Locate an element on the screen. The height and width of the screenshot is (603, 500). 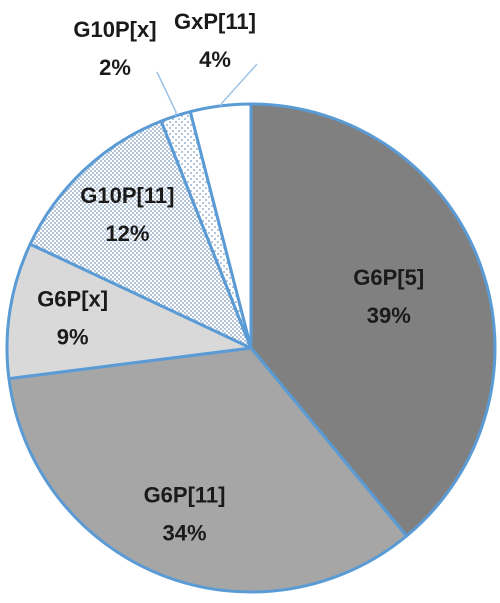
slice-label: G10P[x] is located at coordinates (114, 29).